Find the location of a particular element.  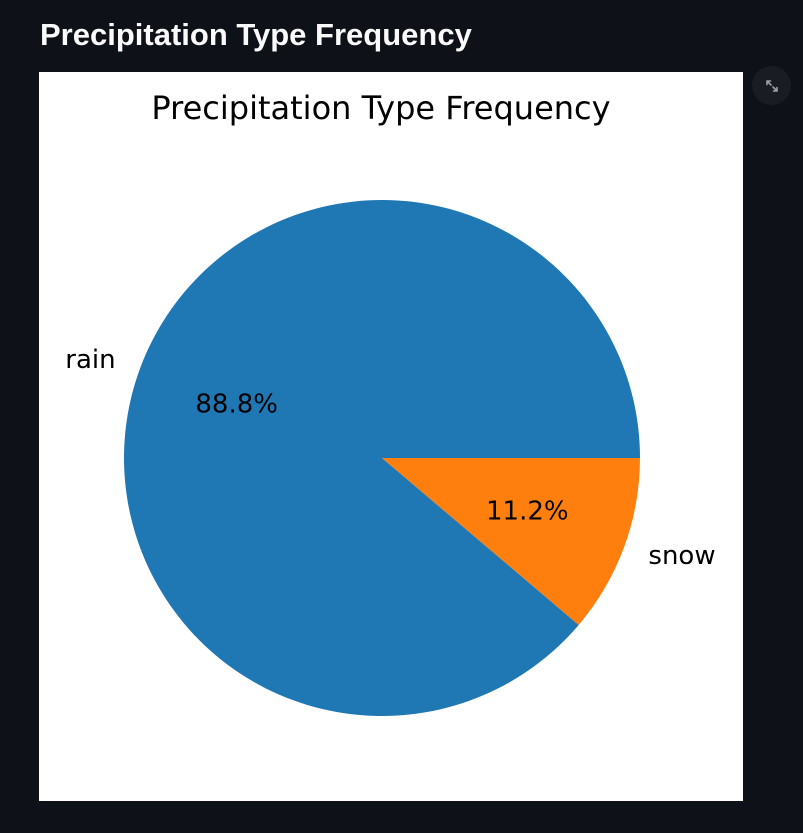

pie-percent-label-snow: 11.2% is located at coordinates (527, 511).